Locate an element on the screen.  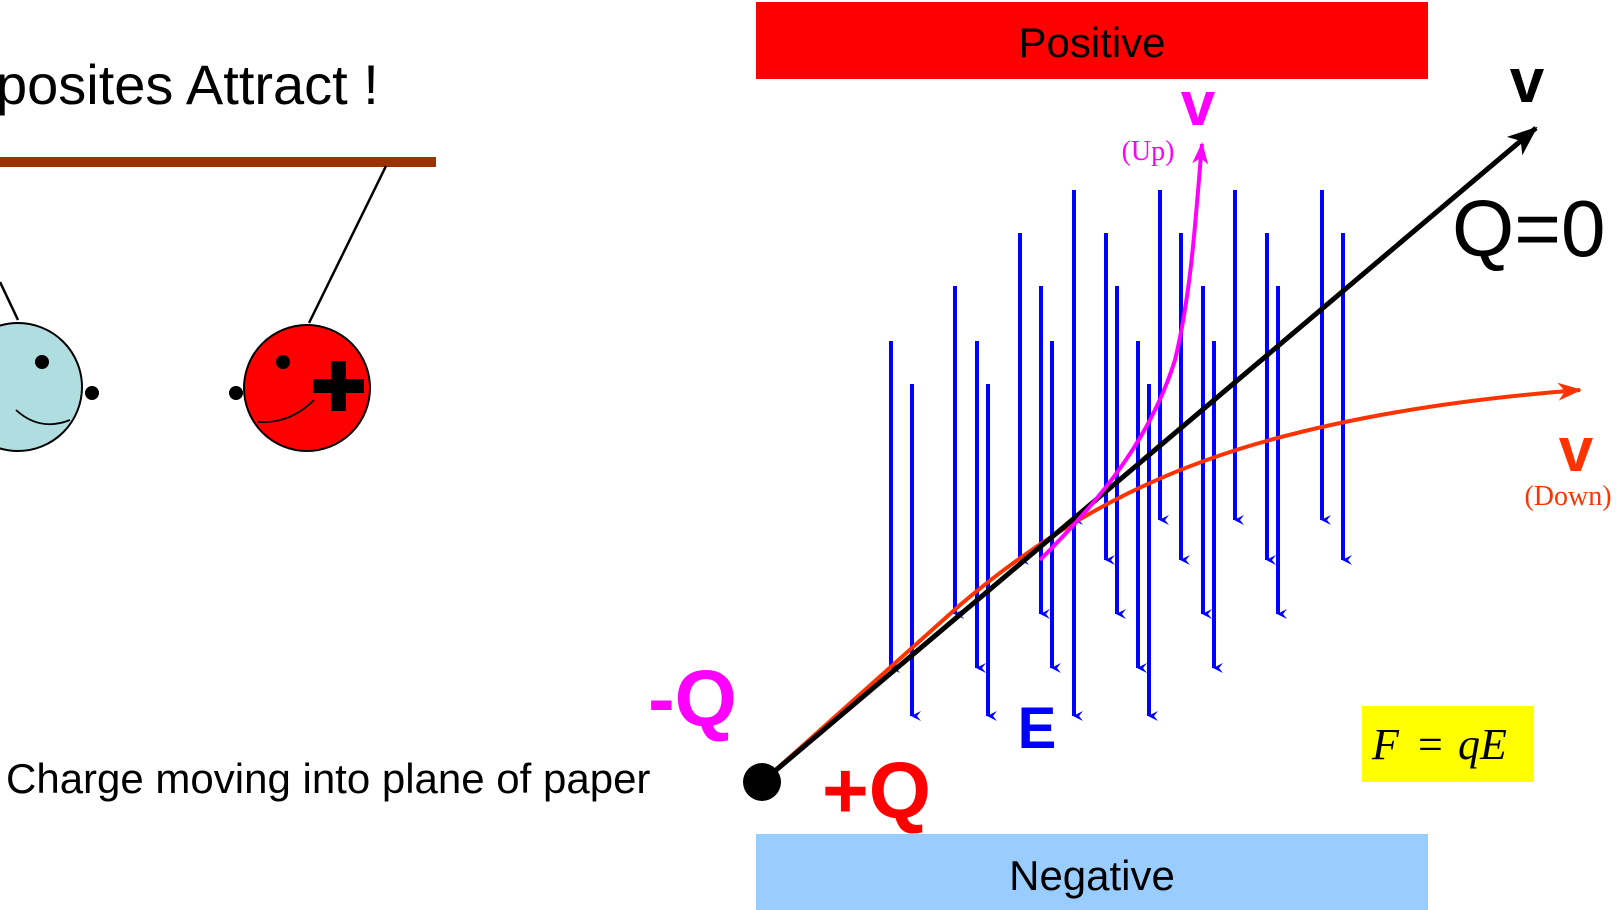
negative-plate is located at coordinates (1092, 872).